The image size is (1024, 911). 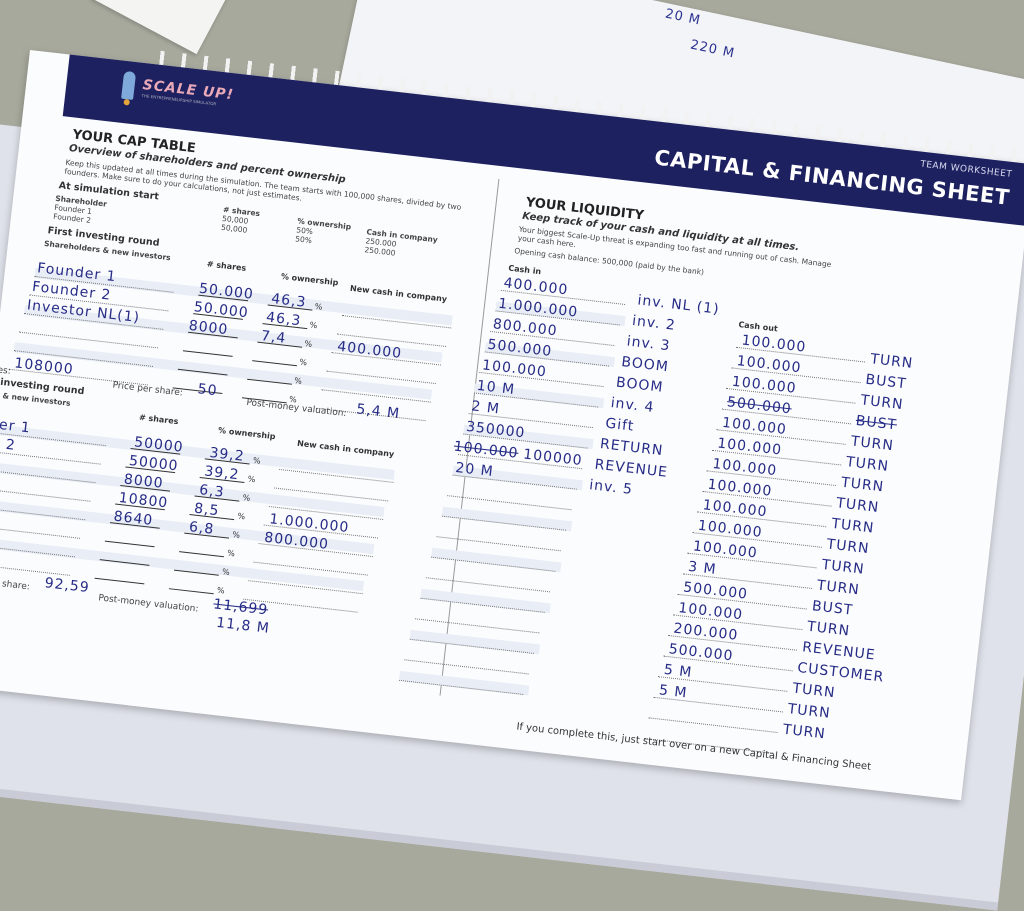 What do you see at coordinates (536, 287) in the screenshot?
I see `cash-in-amount: 400.000` at bounding box center [536, 287].